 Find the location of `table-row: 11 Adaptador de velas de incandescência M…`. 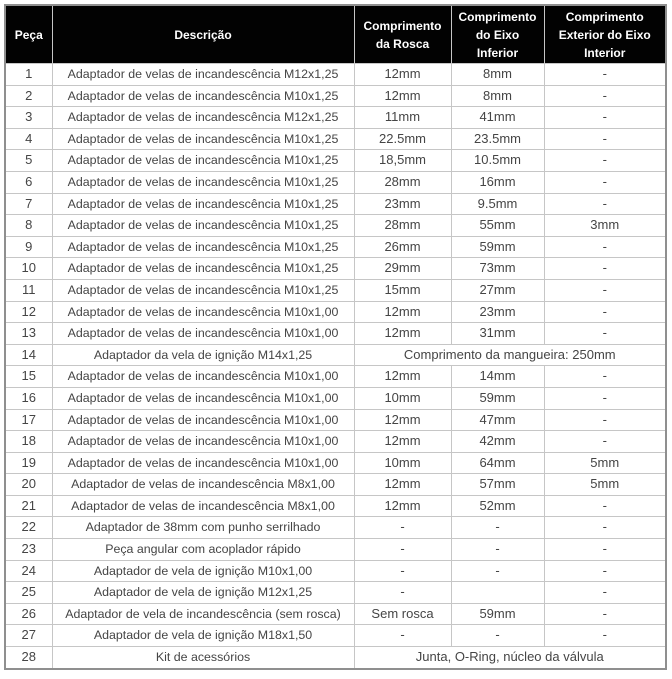

table-row: 11 Adaptador de velas de incandescência M… is located at coordinates (335, 290).